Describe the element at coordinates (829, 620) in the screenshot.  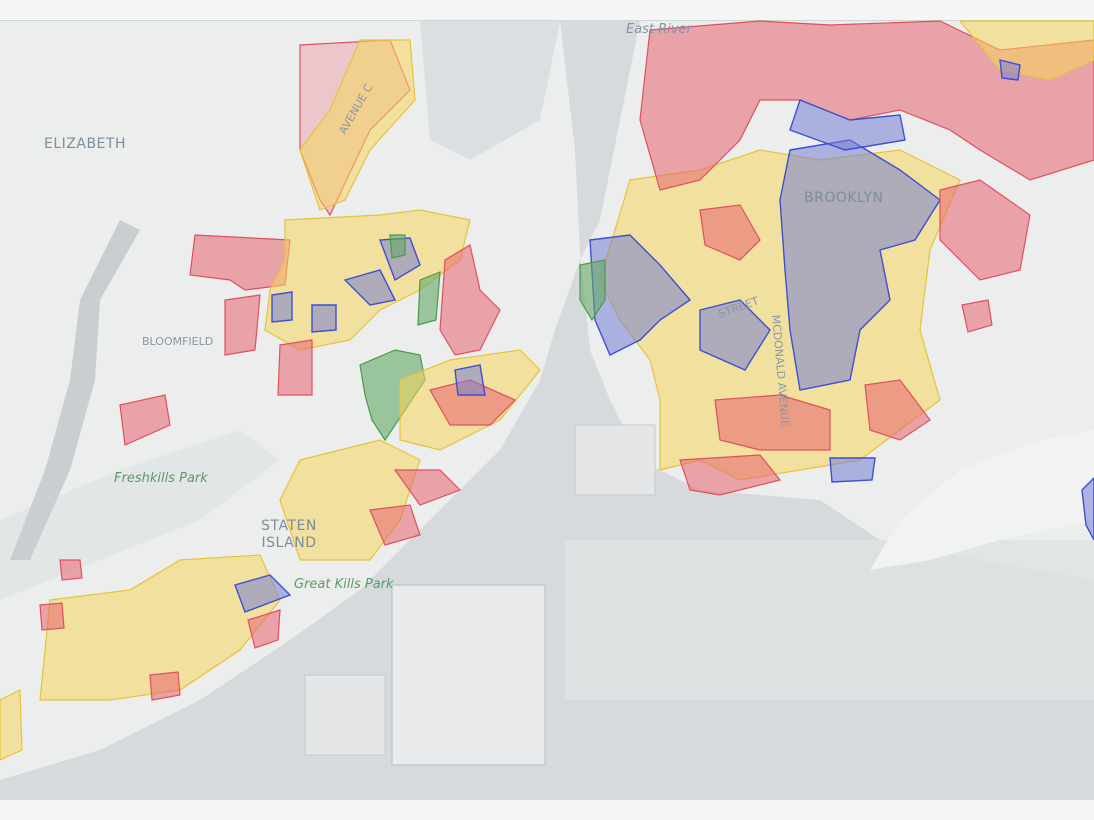
I see `map-sheet` at that location.